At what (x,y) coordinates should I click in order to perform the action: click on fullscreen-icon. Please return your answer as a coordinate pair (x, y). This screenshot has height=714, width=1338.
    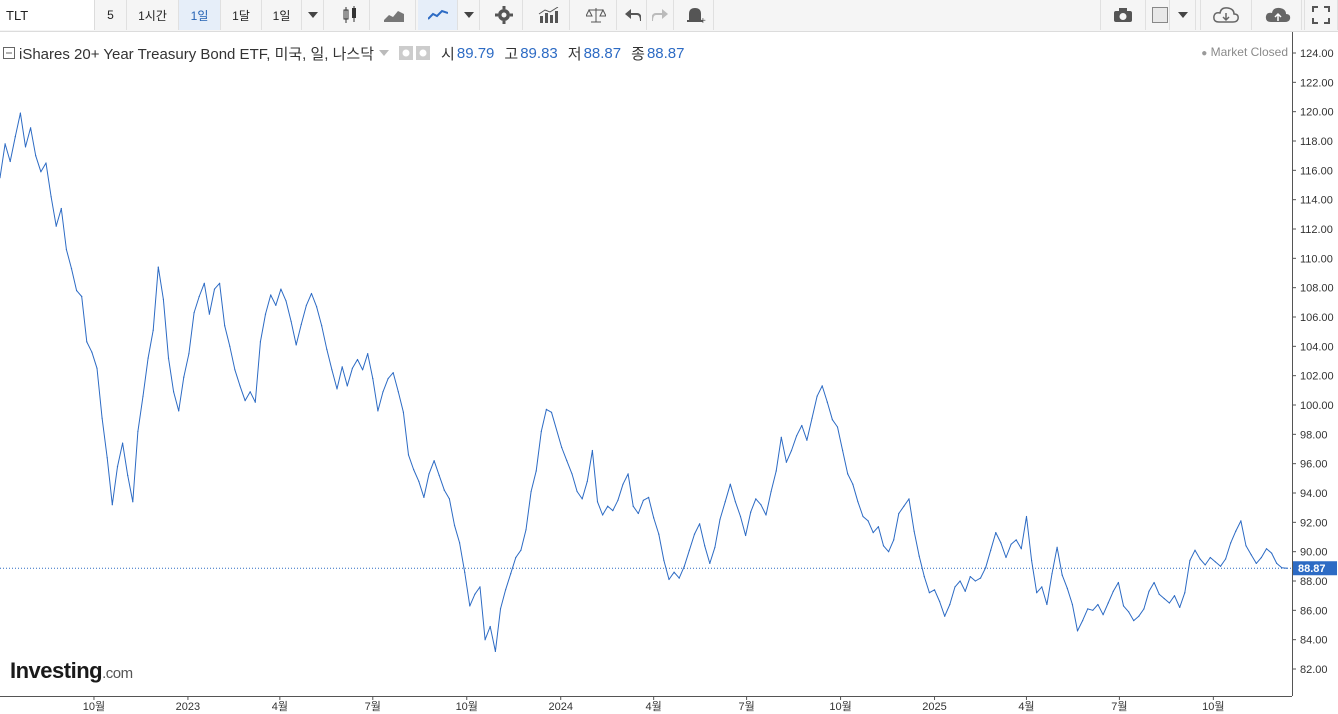
    Looking at the image, I should click on (1321, 15).